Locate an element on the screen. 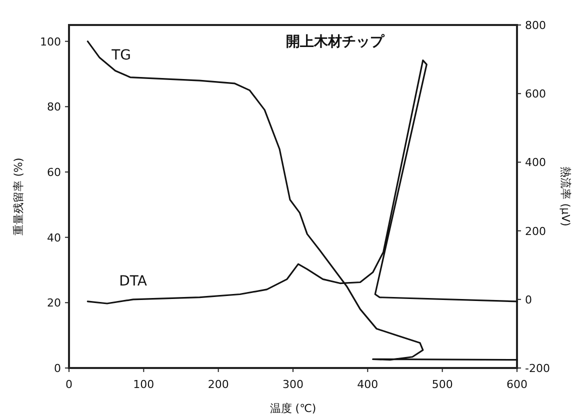  text: 開上木材チップ is located at coordinates (335, 41).